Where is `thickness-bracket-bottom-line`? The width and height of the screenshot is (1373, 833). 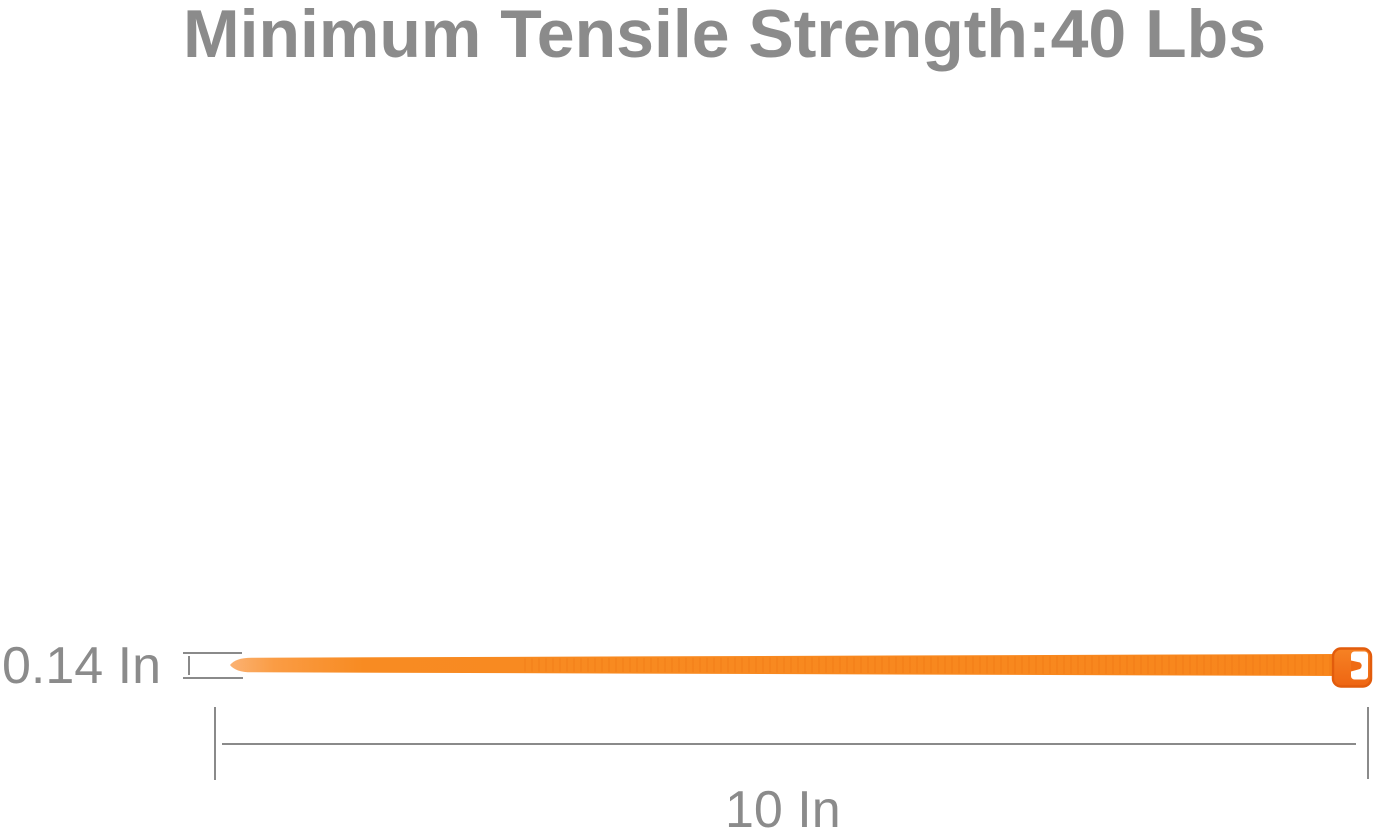
thickness-bracket-bottom-line is located at coordinates (213, 678).